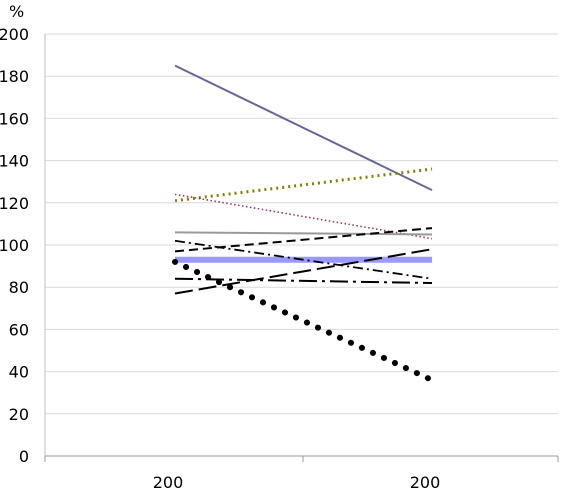 This screenshot has height=490, width=564. What do you see at coordinates (14, 203) in the screenshot?
I see `y-tick-label: 120` at bounding box center [14, 203].